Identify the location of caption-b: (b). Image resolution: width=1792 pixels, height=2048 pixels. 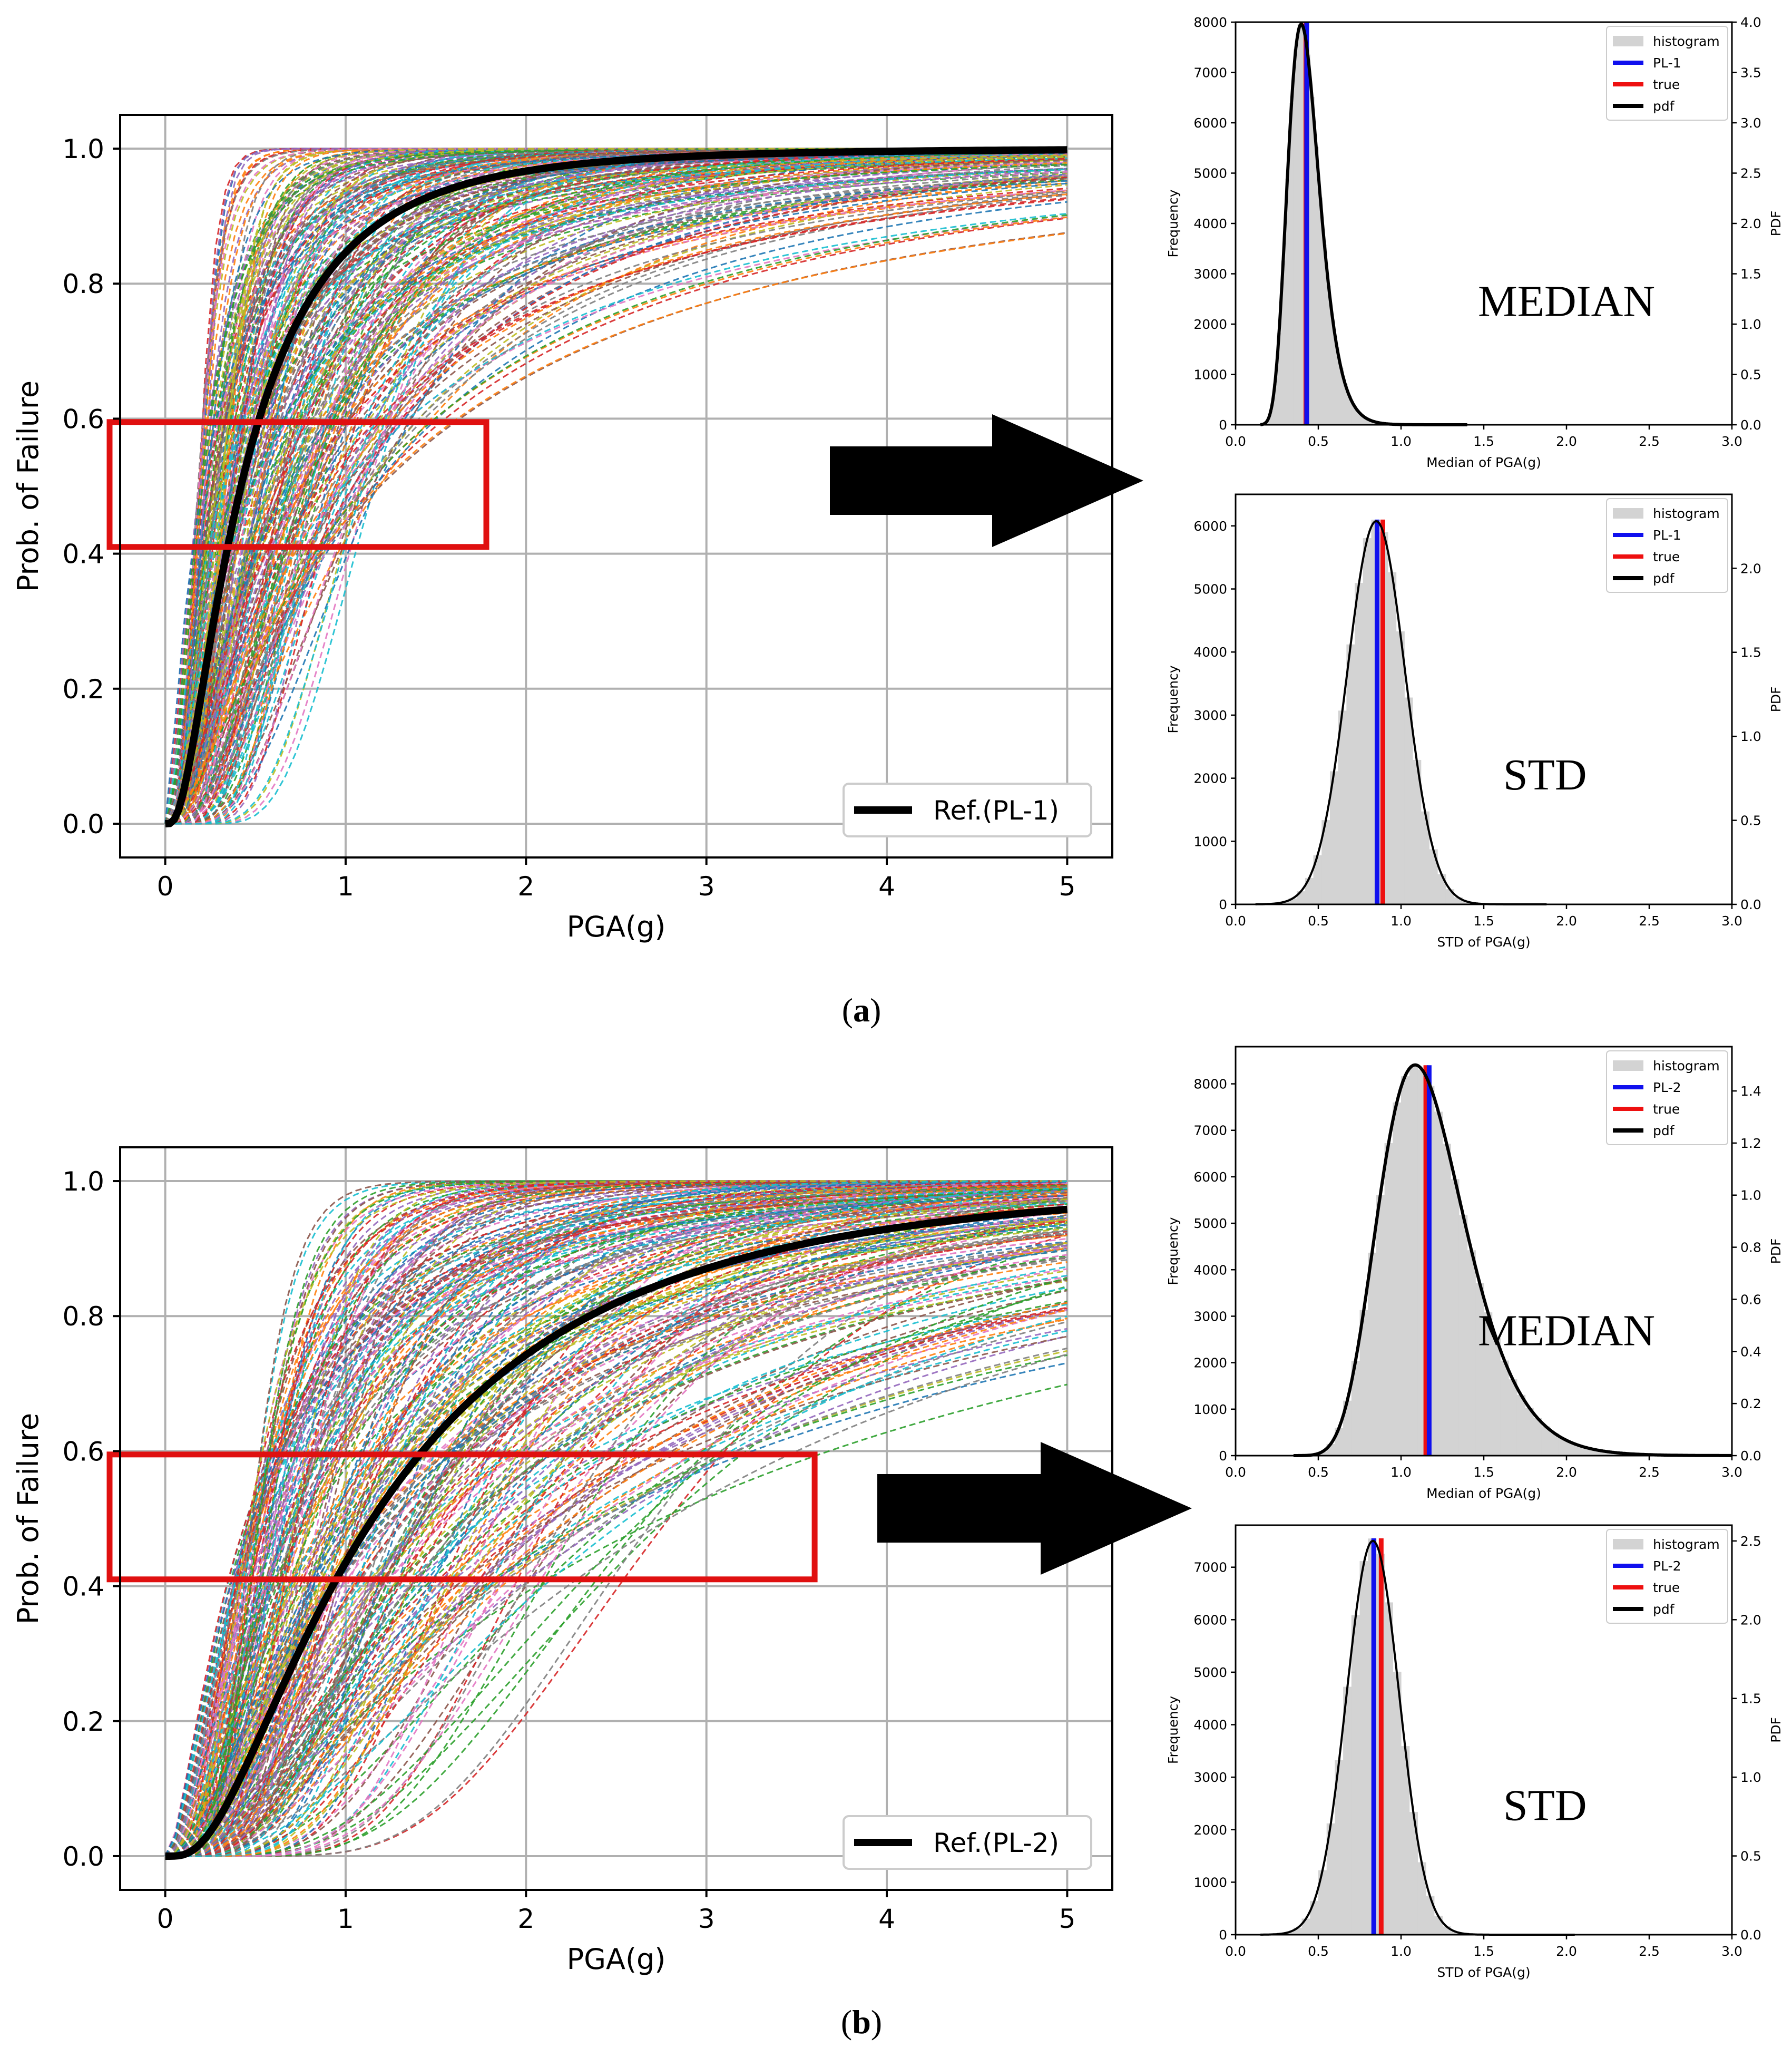
(861, 2022).